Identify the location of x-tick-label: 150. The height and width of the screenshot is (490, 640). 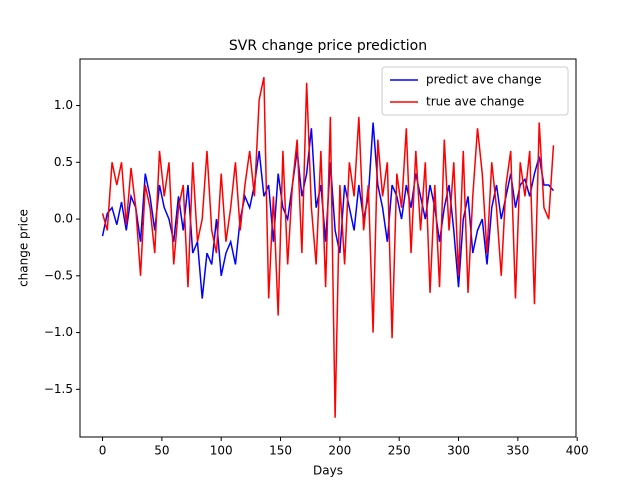
(280, 451).